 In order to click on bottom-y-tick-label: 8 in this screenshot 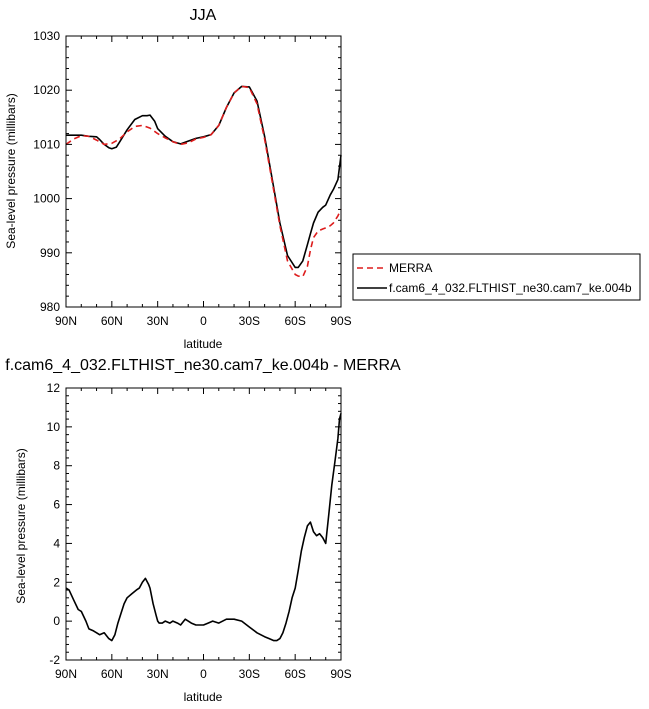, I will do `click(56, 466)`.